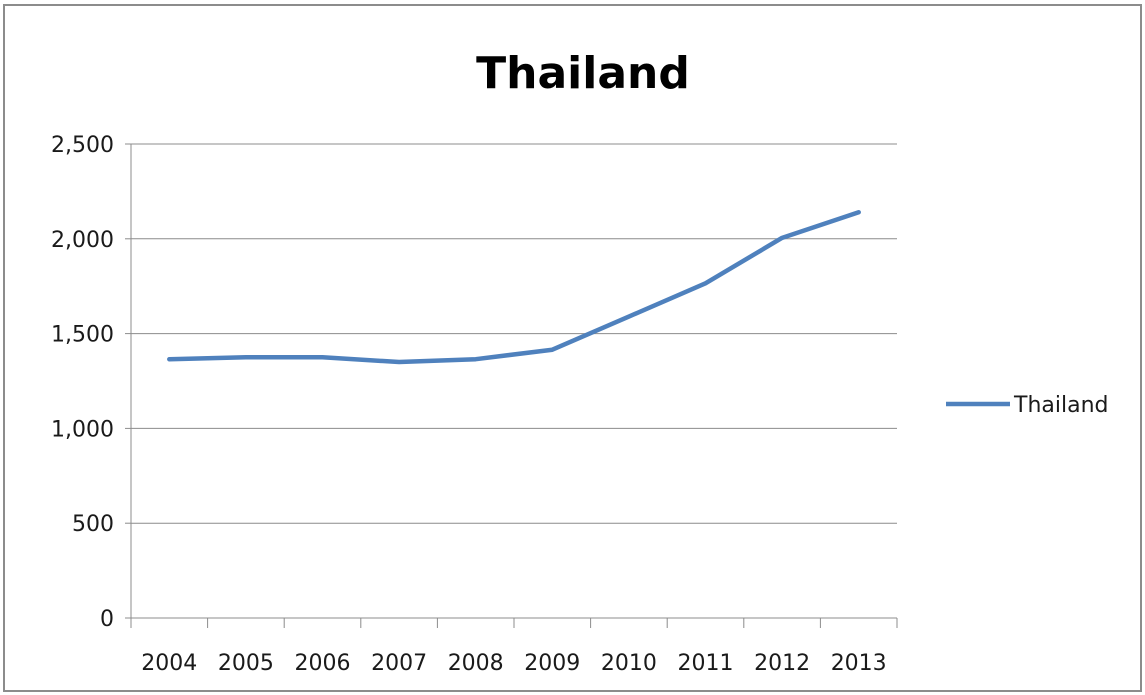  Describe the element at coordinates (82, 429) in the screenshot. I see `y-tick-label: 1,000` at that location.